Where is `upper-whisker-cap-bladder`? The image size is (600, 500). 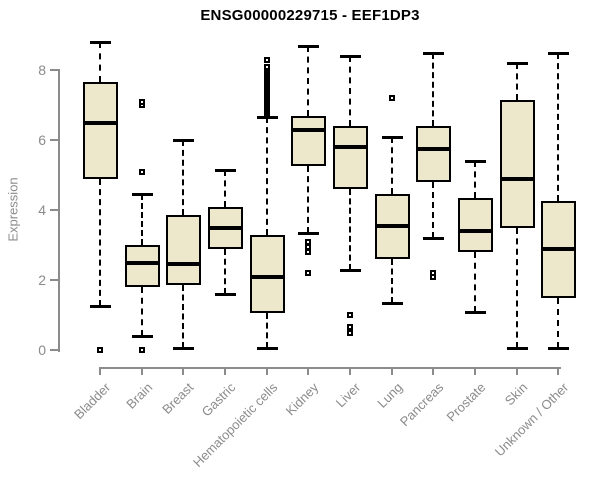
upper-whisker-cap-bladder is located at coordinates (100, 42).